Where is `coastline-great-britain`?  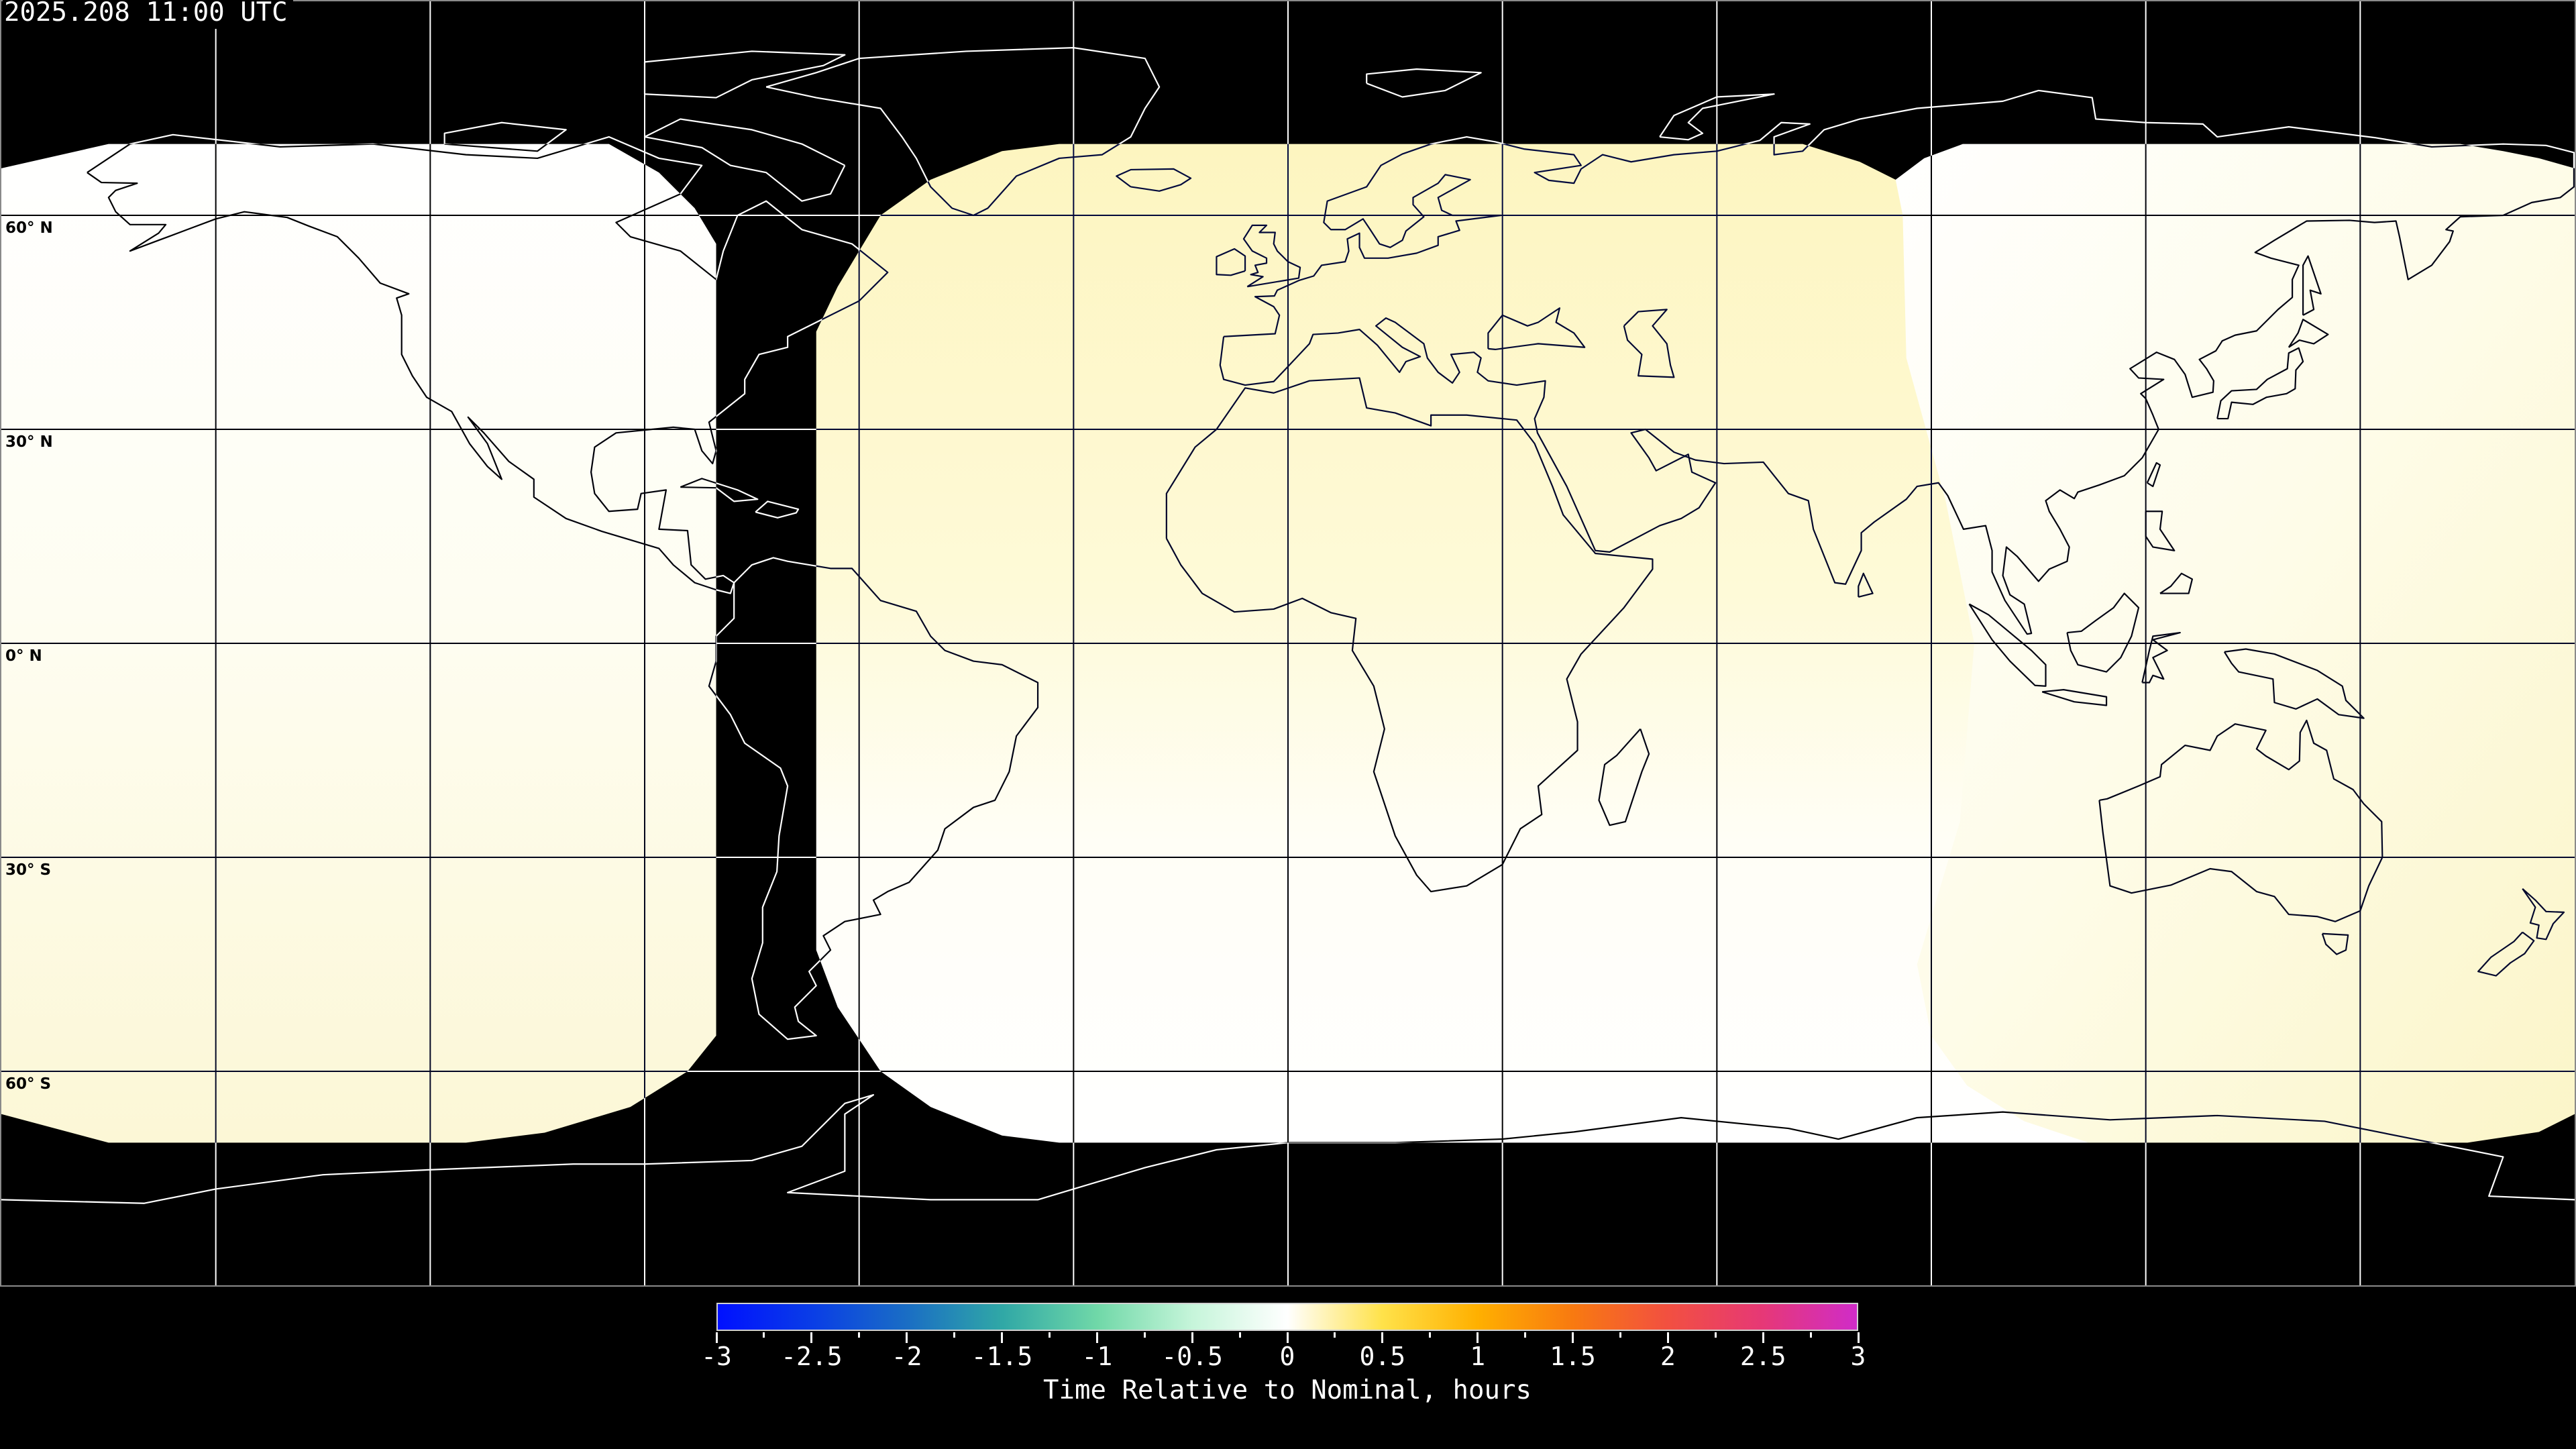 coastline-great-britain is located at coordinates (1272, 255).